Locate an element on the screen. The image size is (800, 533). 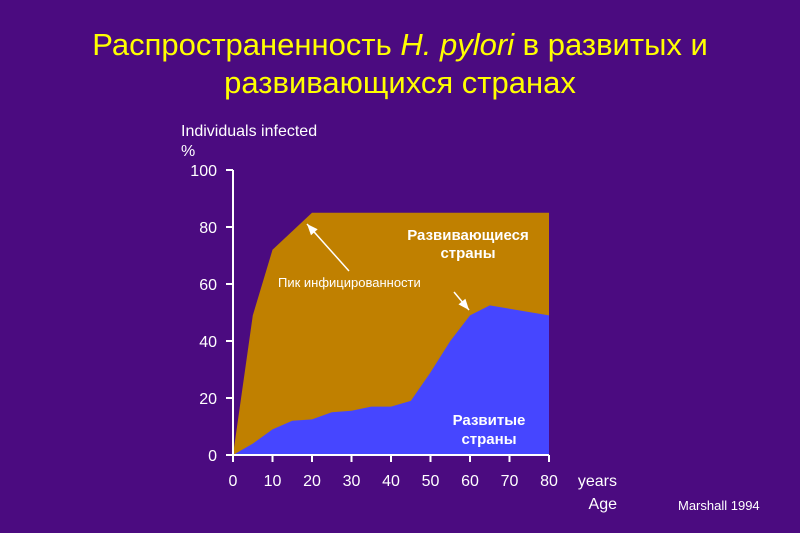
peak-arrow-developing-head is located at coordinates (312, 230).